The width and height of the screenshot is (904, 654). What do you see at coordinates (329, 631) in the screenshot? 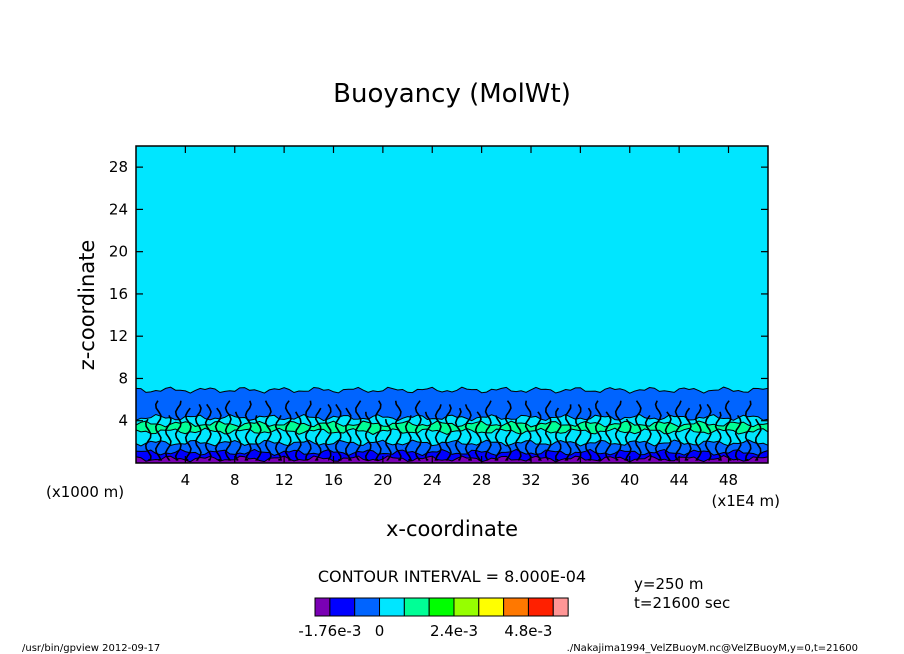
I see `colorbar-label: -1.76e-3` at bounding box center [329, 631].